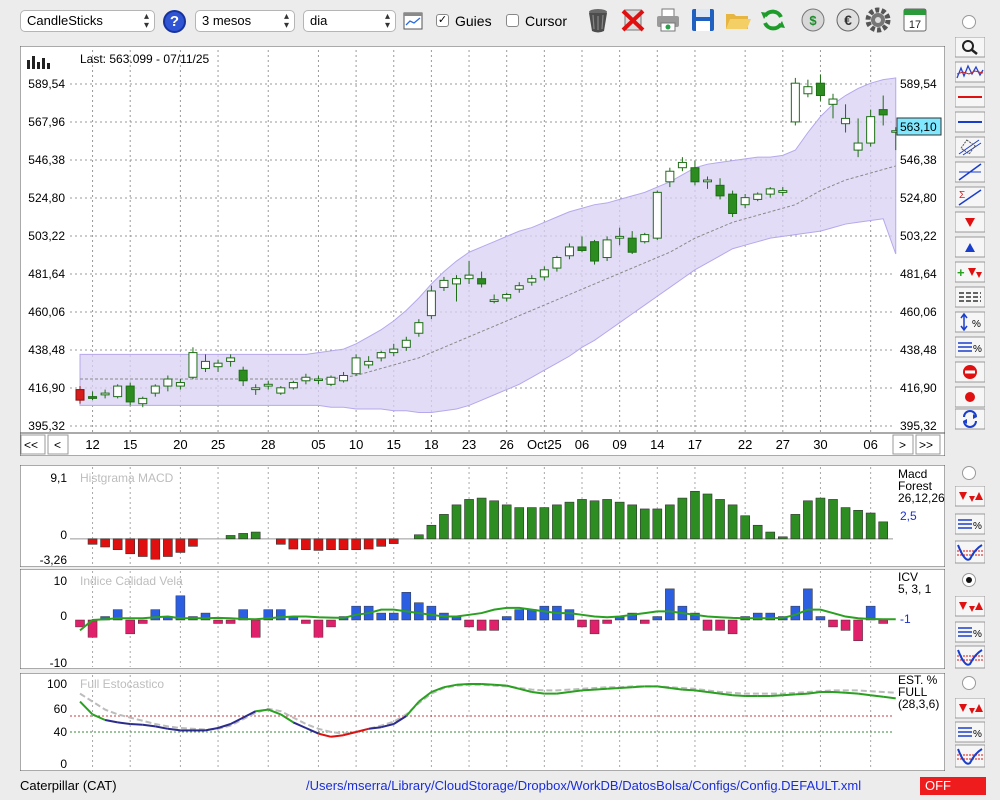  I want to click on no-entry-icon, so click(970, 372).